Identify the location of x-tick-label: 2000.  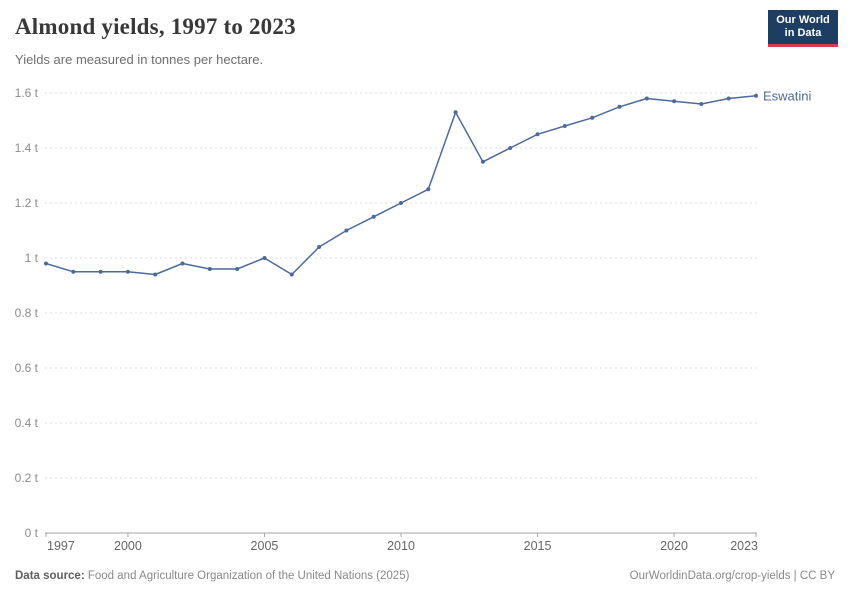
(128, 546).